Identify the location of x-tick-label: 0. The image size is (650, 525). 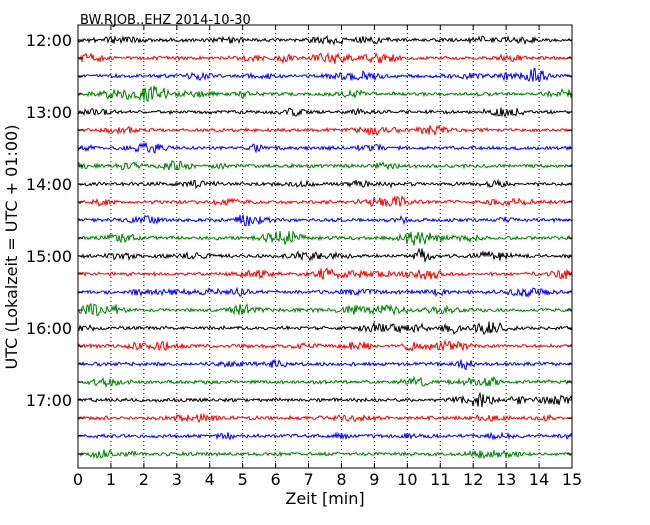
(78, 479).